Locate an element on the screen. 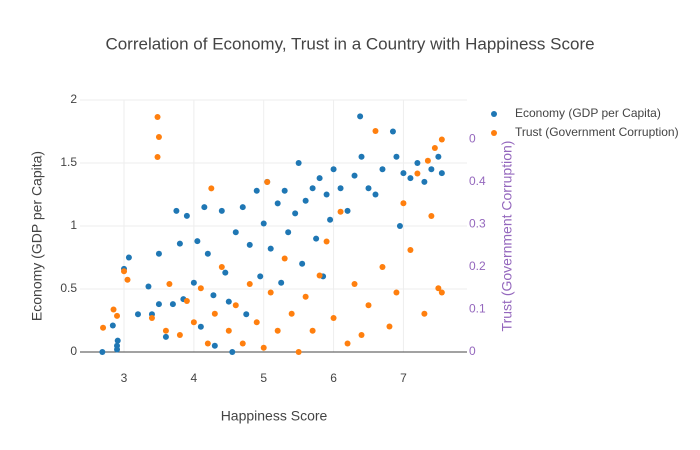  legend-marker is located at coordinates (494, 114).